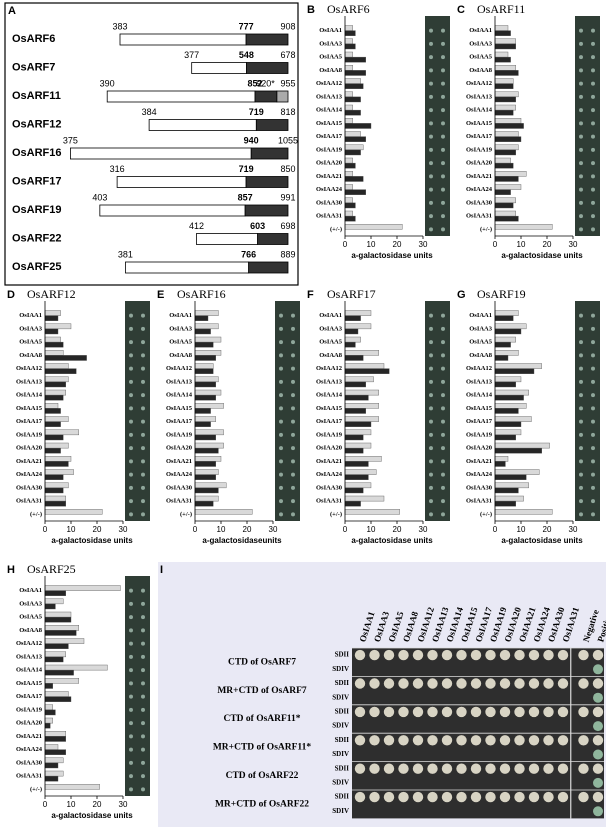 This screenshot has height=827, width=606. What do you see at coordinates (329, 123) in the screenshot?
I see `y-tick-label: OsIAA15` at bounding box center [329, 123].